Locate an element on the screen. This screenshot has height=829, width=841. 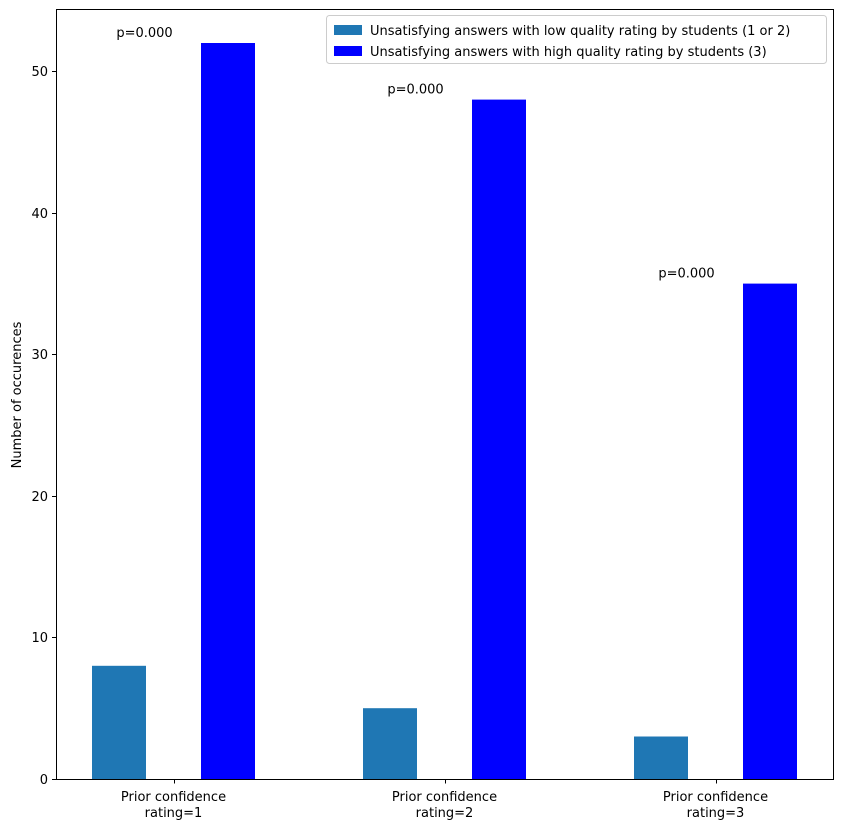
y-tick-label-40: 40 is located at coordinates (39, 214).